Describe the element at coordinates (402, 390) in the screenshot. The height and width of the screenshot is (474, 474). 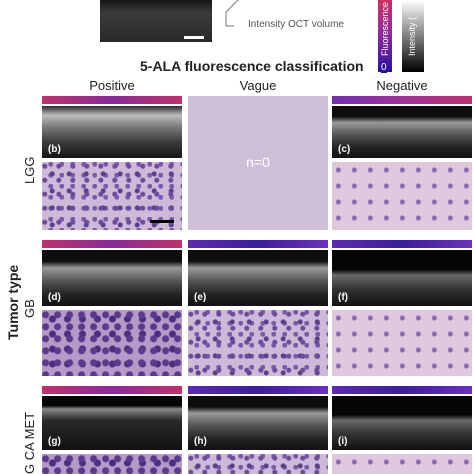
I see `fluorescence-bar-met-negative` at that location.